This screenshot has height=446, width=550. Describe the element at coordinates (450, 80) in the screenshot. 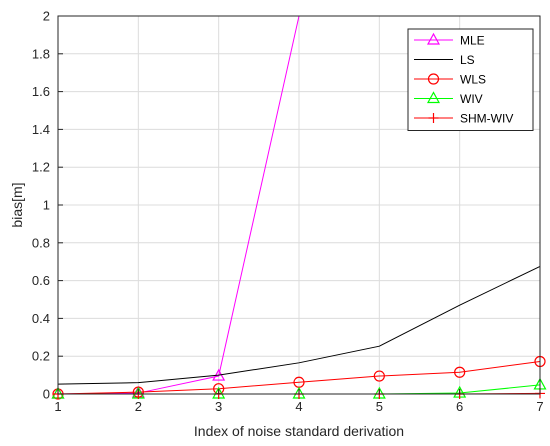

I see `legend-wls: WLS` at that location.